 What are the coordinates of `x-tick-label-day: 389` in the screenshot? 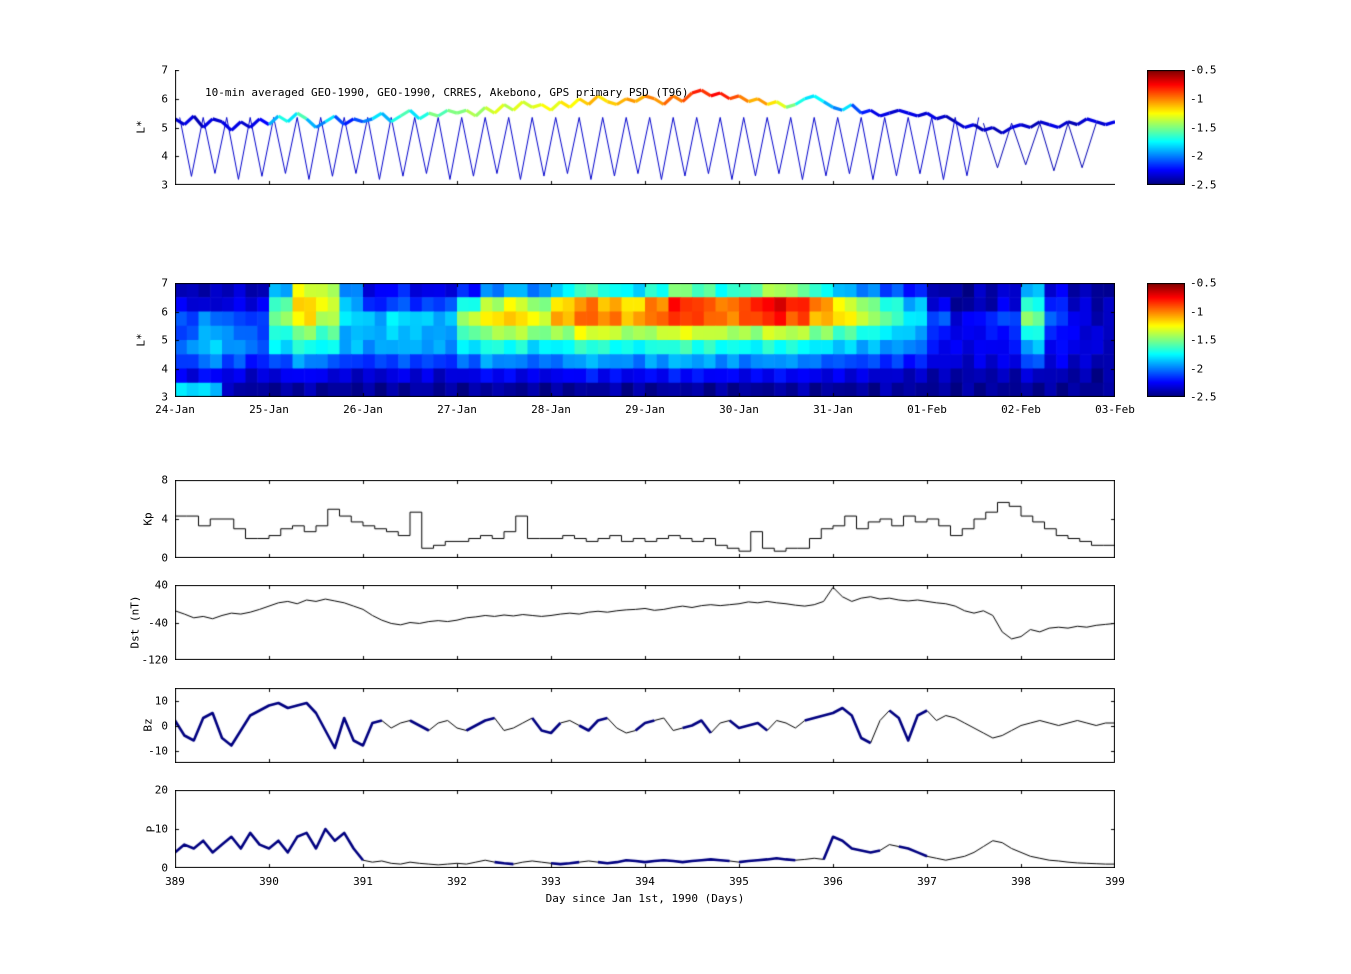 It's located at (175, 881).